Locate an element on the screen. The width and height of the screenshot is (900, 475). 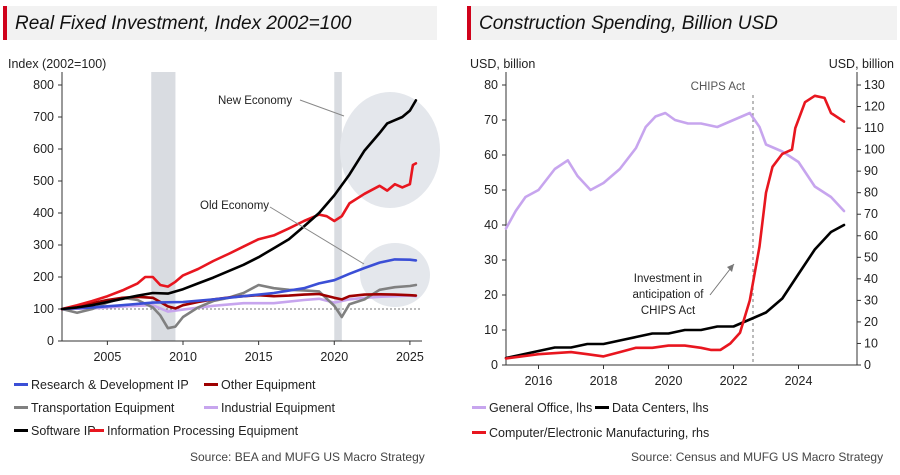
left-legend-item: Software IP is located at coordinates (55, 431).